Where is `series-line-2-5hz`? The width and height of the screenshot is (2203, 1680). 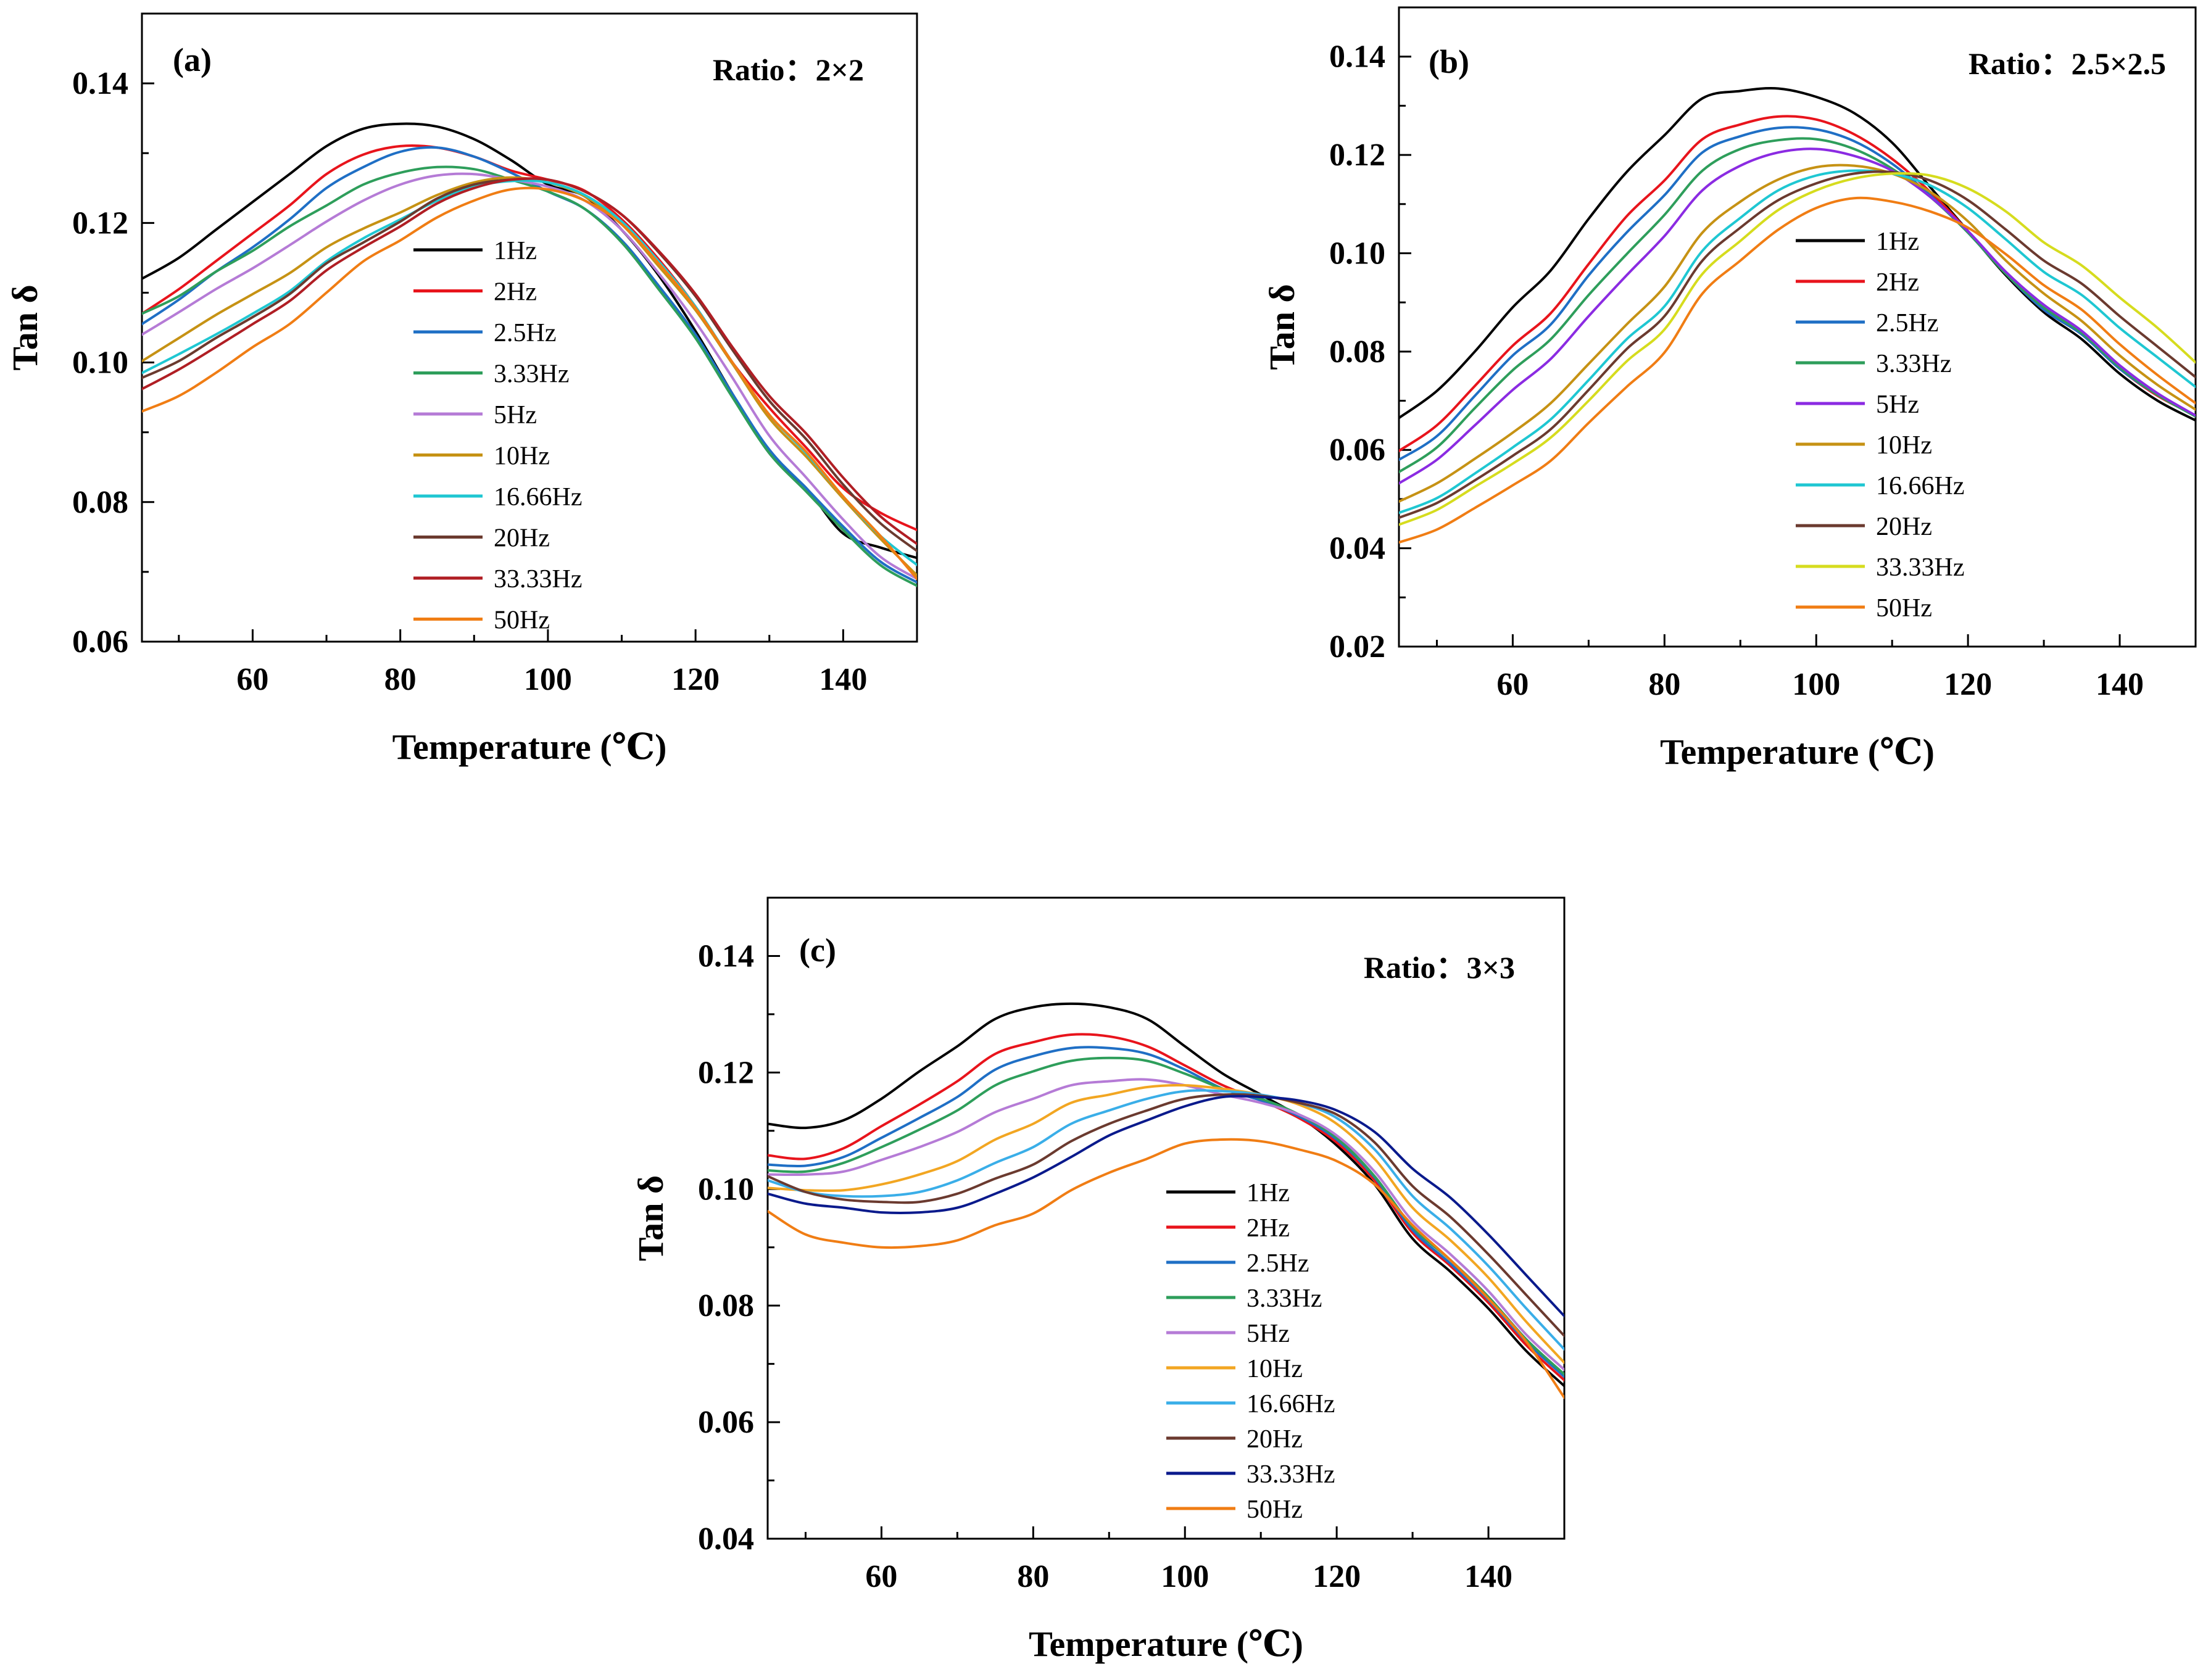
series-line-2-5hz is located at coordinates (1166, 1212).